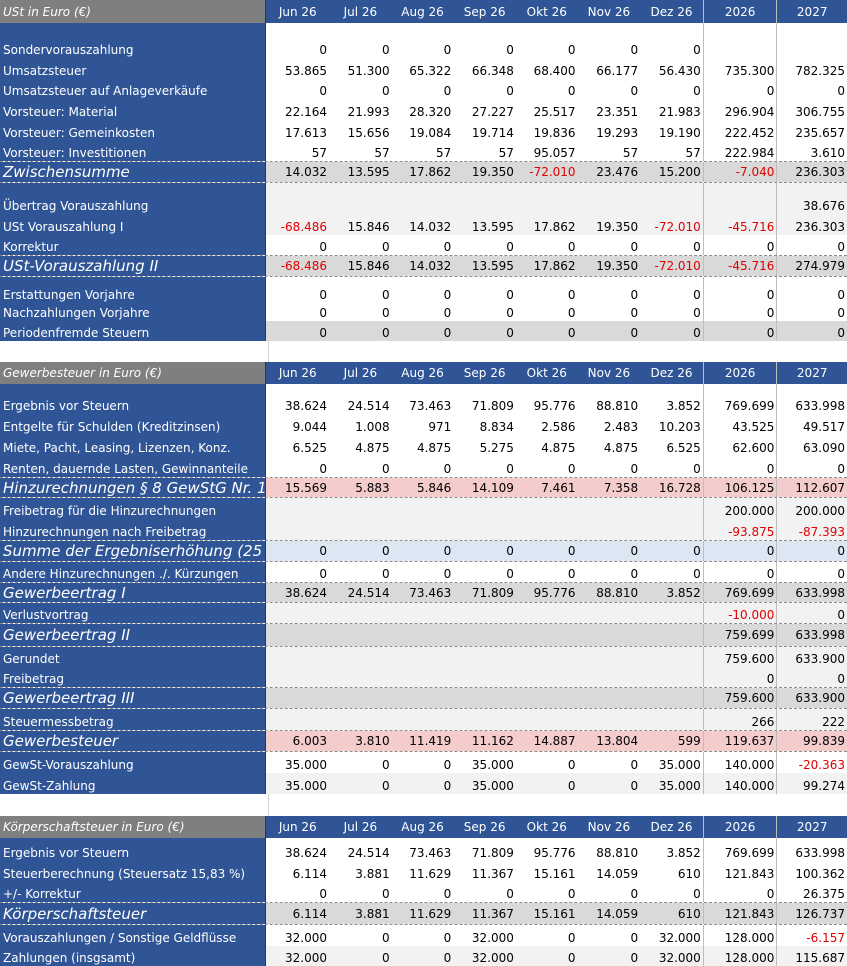  What do you see at coordinates (609, 424) in the screenshot?
I see `value-cell: 2.483` at bounding box center [609, 424].